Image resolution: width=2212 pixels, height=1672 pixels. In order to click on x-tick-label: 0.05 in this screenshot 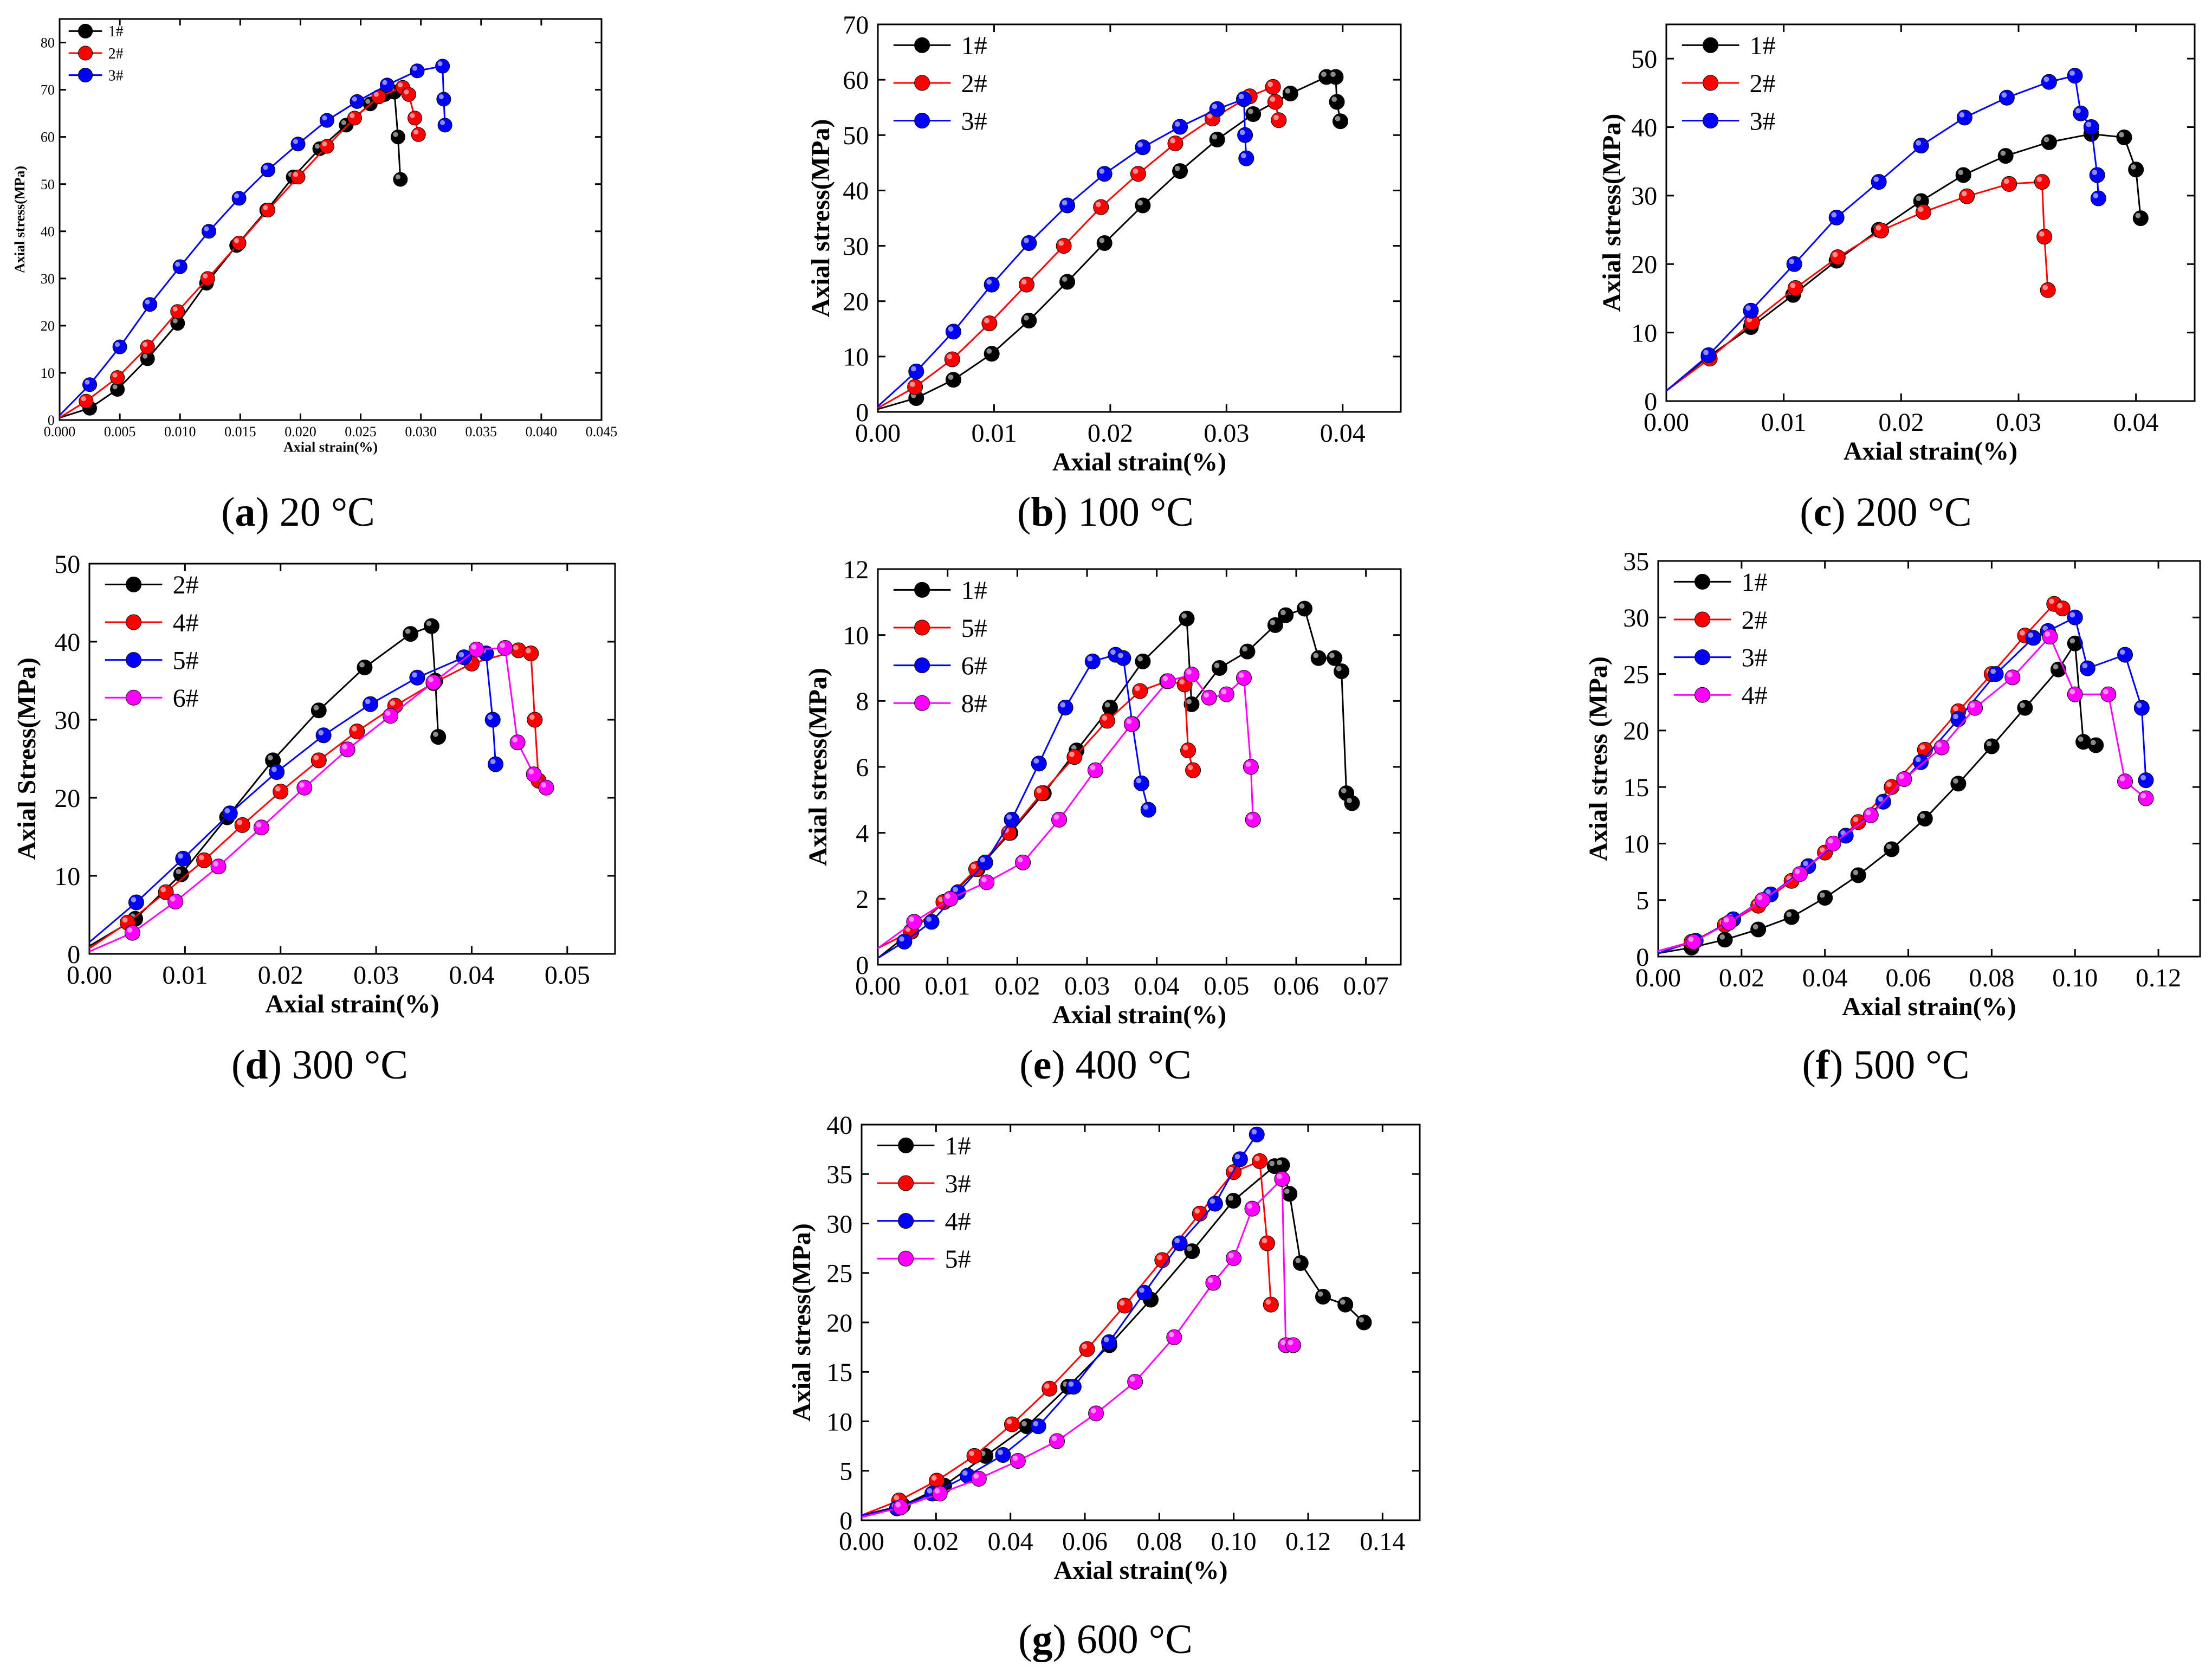, I will do `click(567, 976)`.